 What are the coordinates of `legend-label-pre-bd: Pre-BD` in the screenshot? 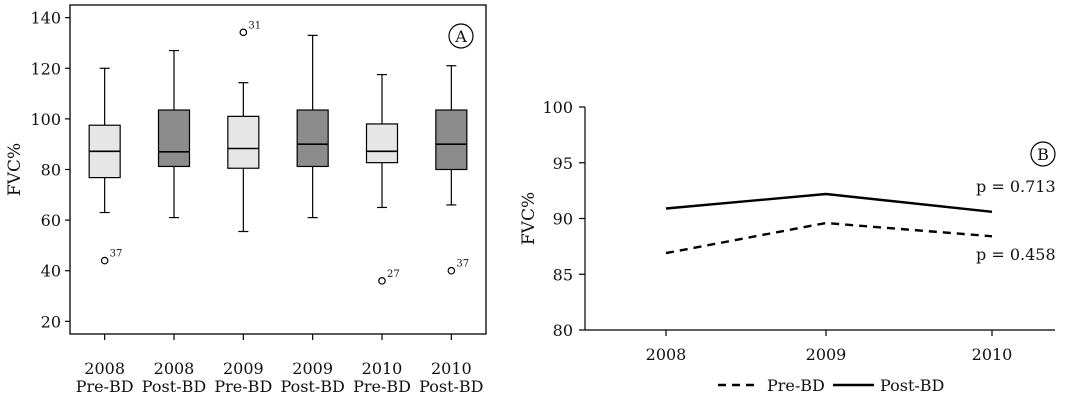 It's located at (796, 385).